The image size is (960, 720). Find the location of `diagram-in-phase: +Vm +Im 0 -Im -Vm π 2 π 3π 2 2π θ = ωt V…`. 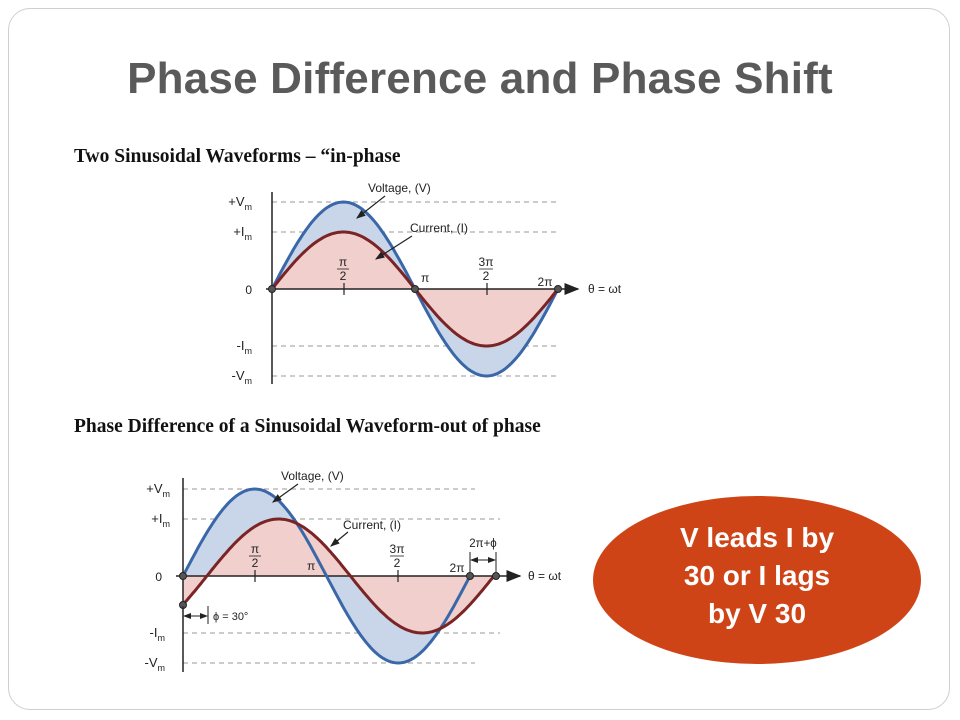

diagram-in-phase: +Vm +Im 0 -Im -Vm π 2 π 3π 2 2π θ = ωt V… is located at coordinates (424, 283).